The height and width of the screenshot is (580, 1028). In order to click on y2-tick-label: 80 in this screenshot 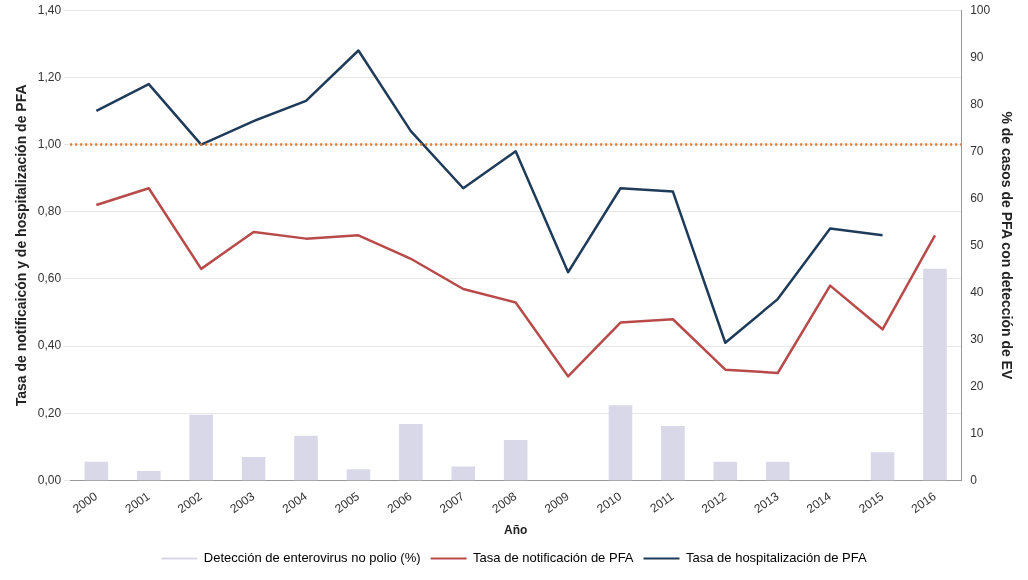, I will do `click(977, 103)`.